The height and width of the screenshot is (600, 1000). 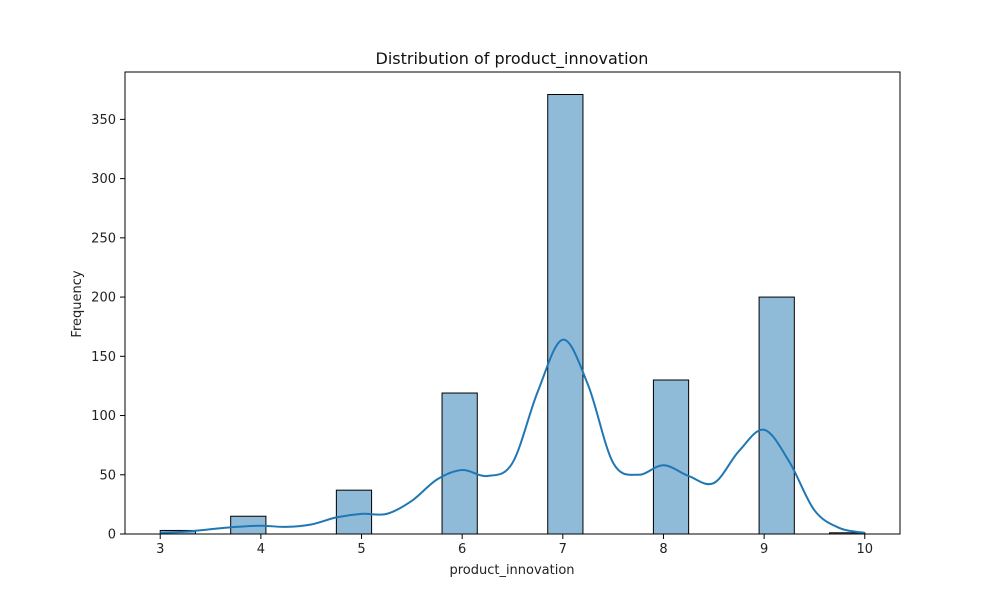 What do you see at coordinates (103, 120) in the screenshot?
I see `y-tick-label: 350` at bounding box center [103, 120].